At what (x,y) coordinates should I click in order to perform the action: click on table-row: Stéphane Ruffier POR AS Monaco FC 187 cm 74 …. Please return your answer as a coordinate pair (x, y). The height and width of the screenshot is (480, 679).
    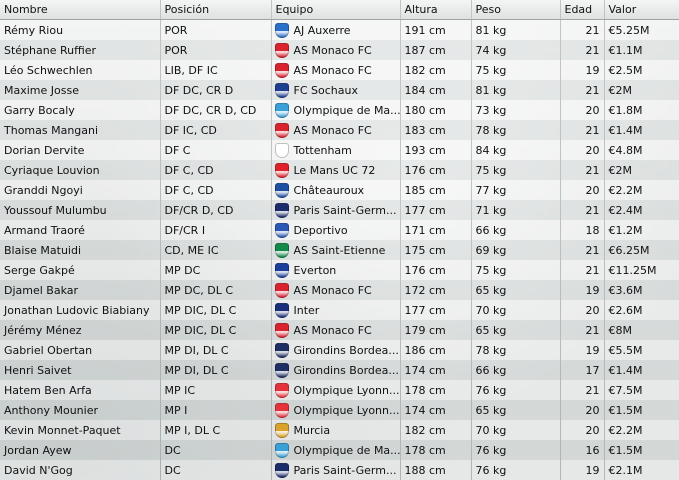
    Looking at the image, I should click on (339, 50).